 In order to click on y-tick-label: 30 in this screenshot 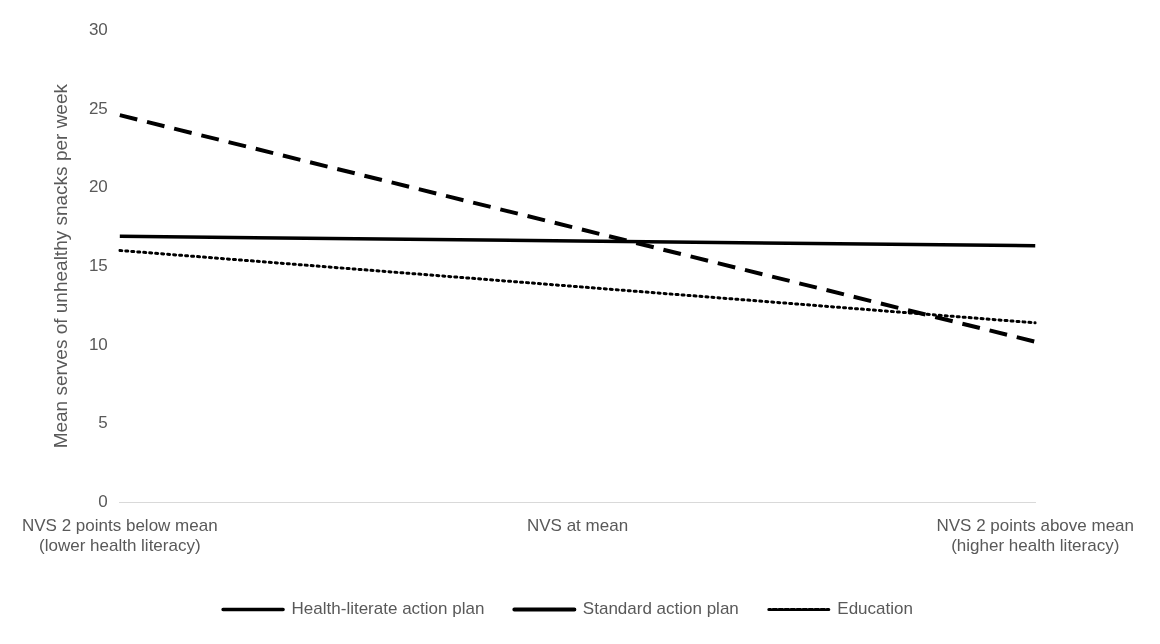, I will do `click(98, 29)`.